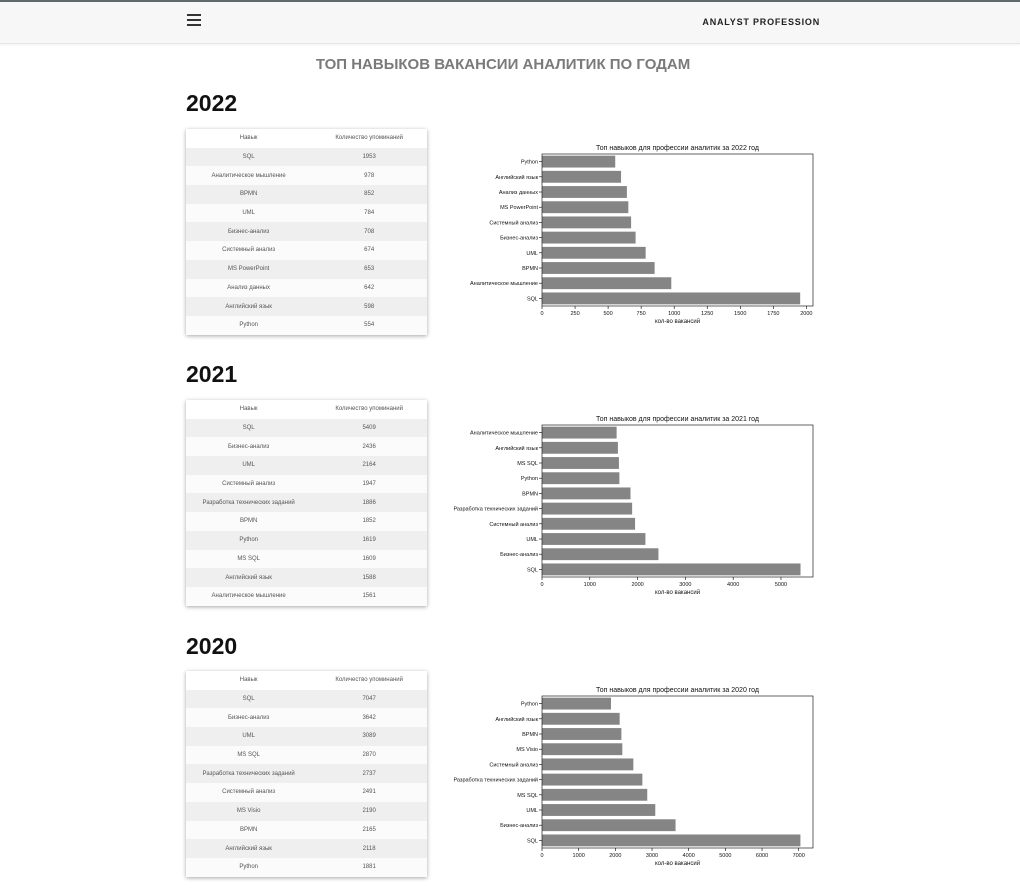 The image size is (1020, 896). I want to click on x-tick-label: 5000, so click(781, 585).